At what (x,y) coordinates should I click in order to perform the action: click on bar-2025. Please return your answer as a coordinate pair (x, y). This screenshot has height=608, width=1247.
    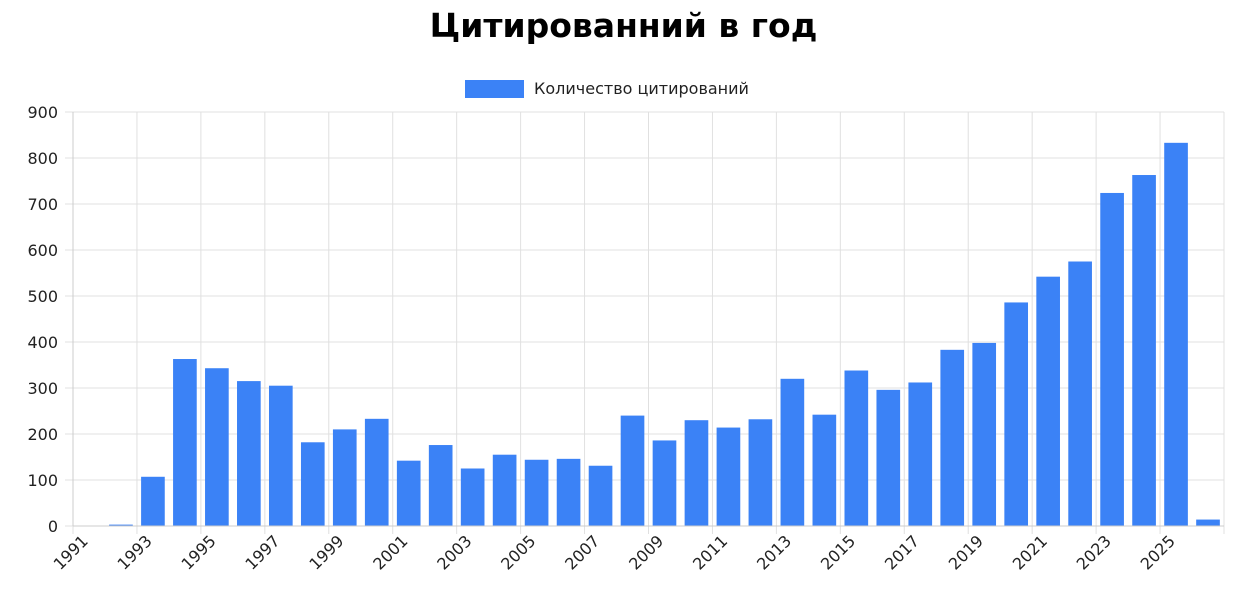
    Looking at the image, I should click on (1176, 334).